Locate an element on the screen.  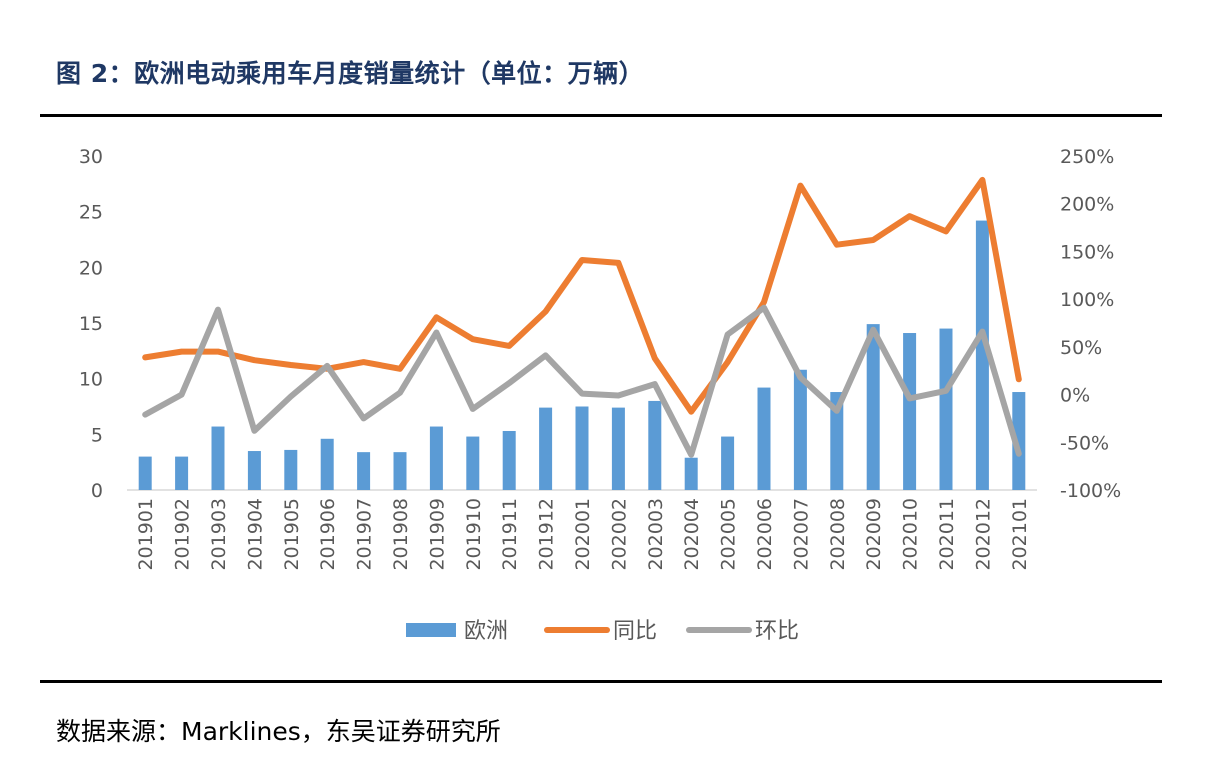
y-right-tick-label: 0% is located at coordinates (1075, 396).